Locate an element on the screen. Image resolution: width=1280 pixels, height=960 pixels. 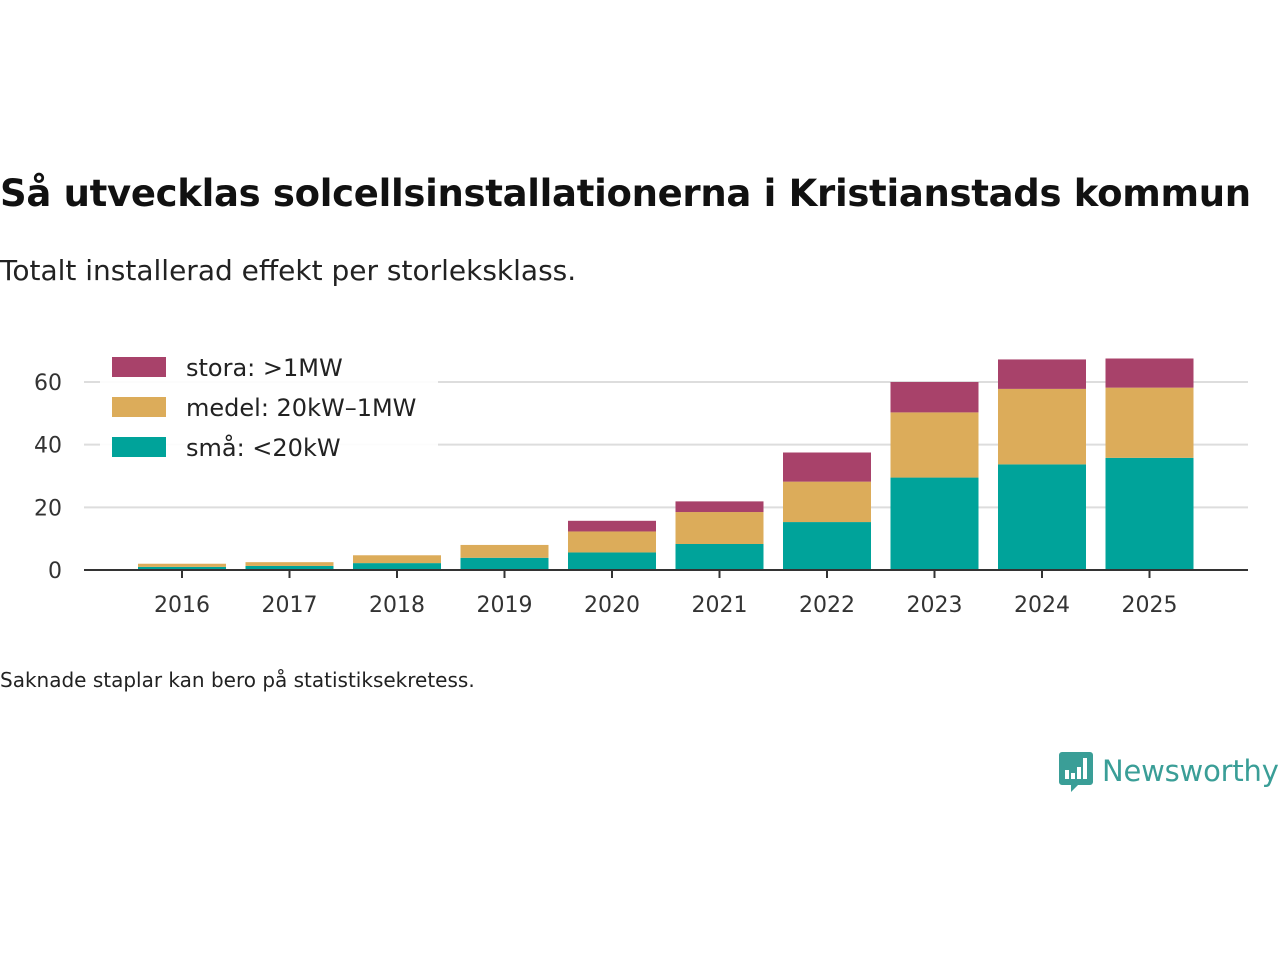
bar-chart-bubble-icon is located at coordinates (1076, 772).